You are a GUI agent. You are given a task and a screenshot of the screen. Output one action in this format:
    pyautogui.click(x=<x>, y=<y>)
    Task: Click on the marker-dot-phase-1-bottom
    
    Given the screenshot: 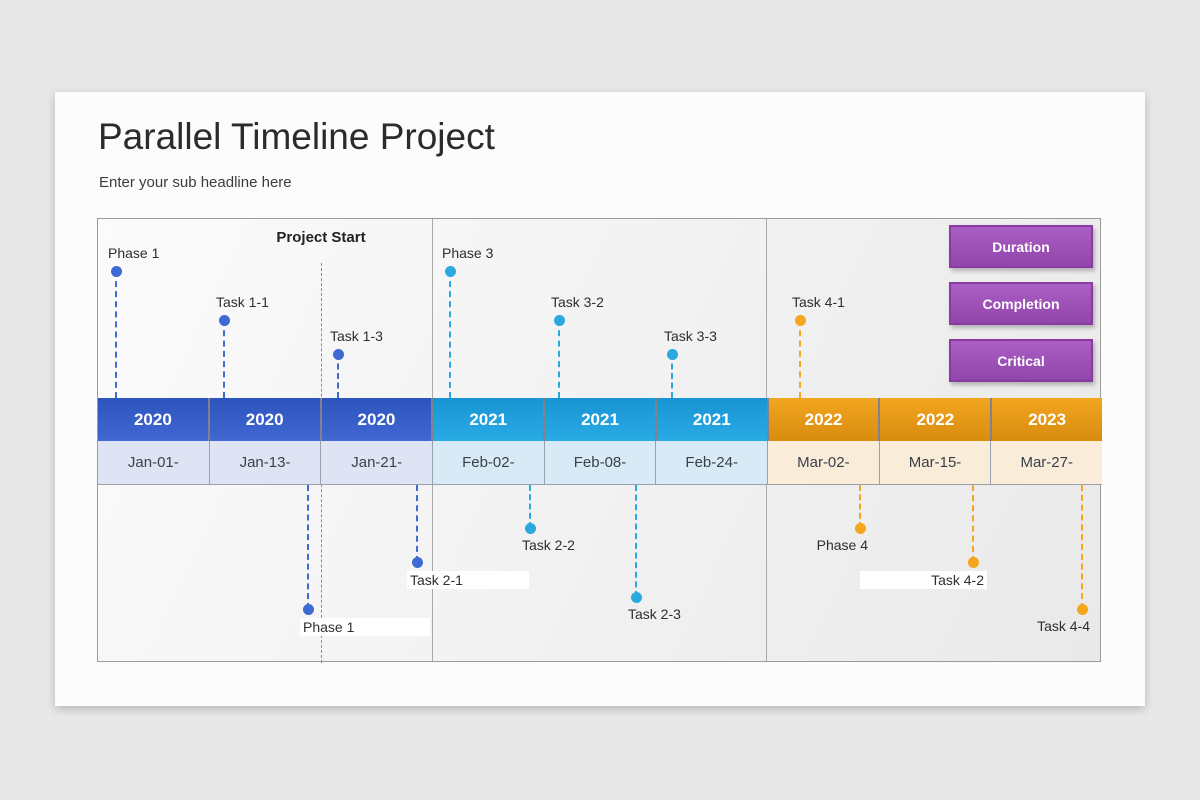 What is the action you would take?
    pyautogui.click(x=308, y=609)
    